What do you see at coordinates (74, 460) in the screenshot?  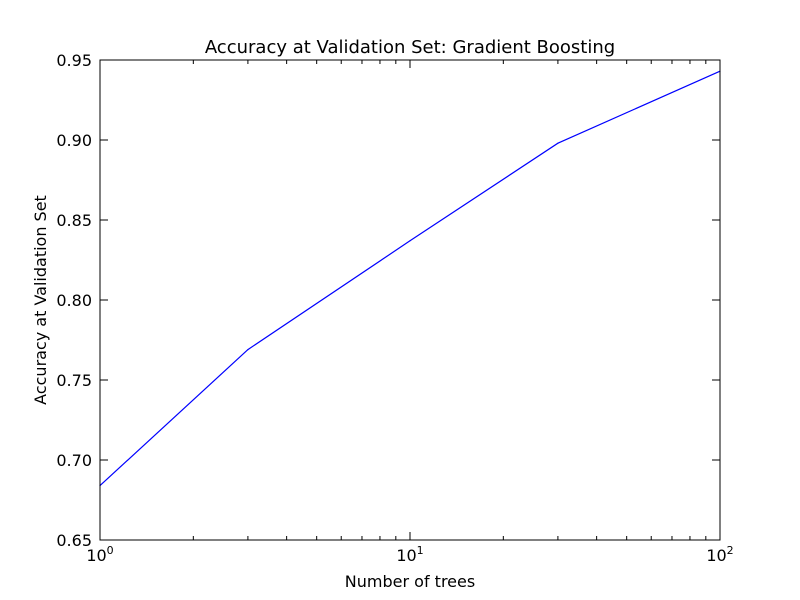 I see `y-tick-label: 0.70` at bounding box center [74, 460].